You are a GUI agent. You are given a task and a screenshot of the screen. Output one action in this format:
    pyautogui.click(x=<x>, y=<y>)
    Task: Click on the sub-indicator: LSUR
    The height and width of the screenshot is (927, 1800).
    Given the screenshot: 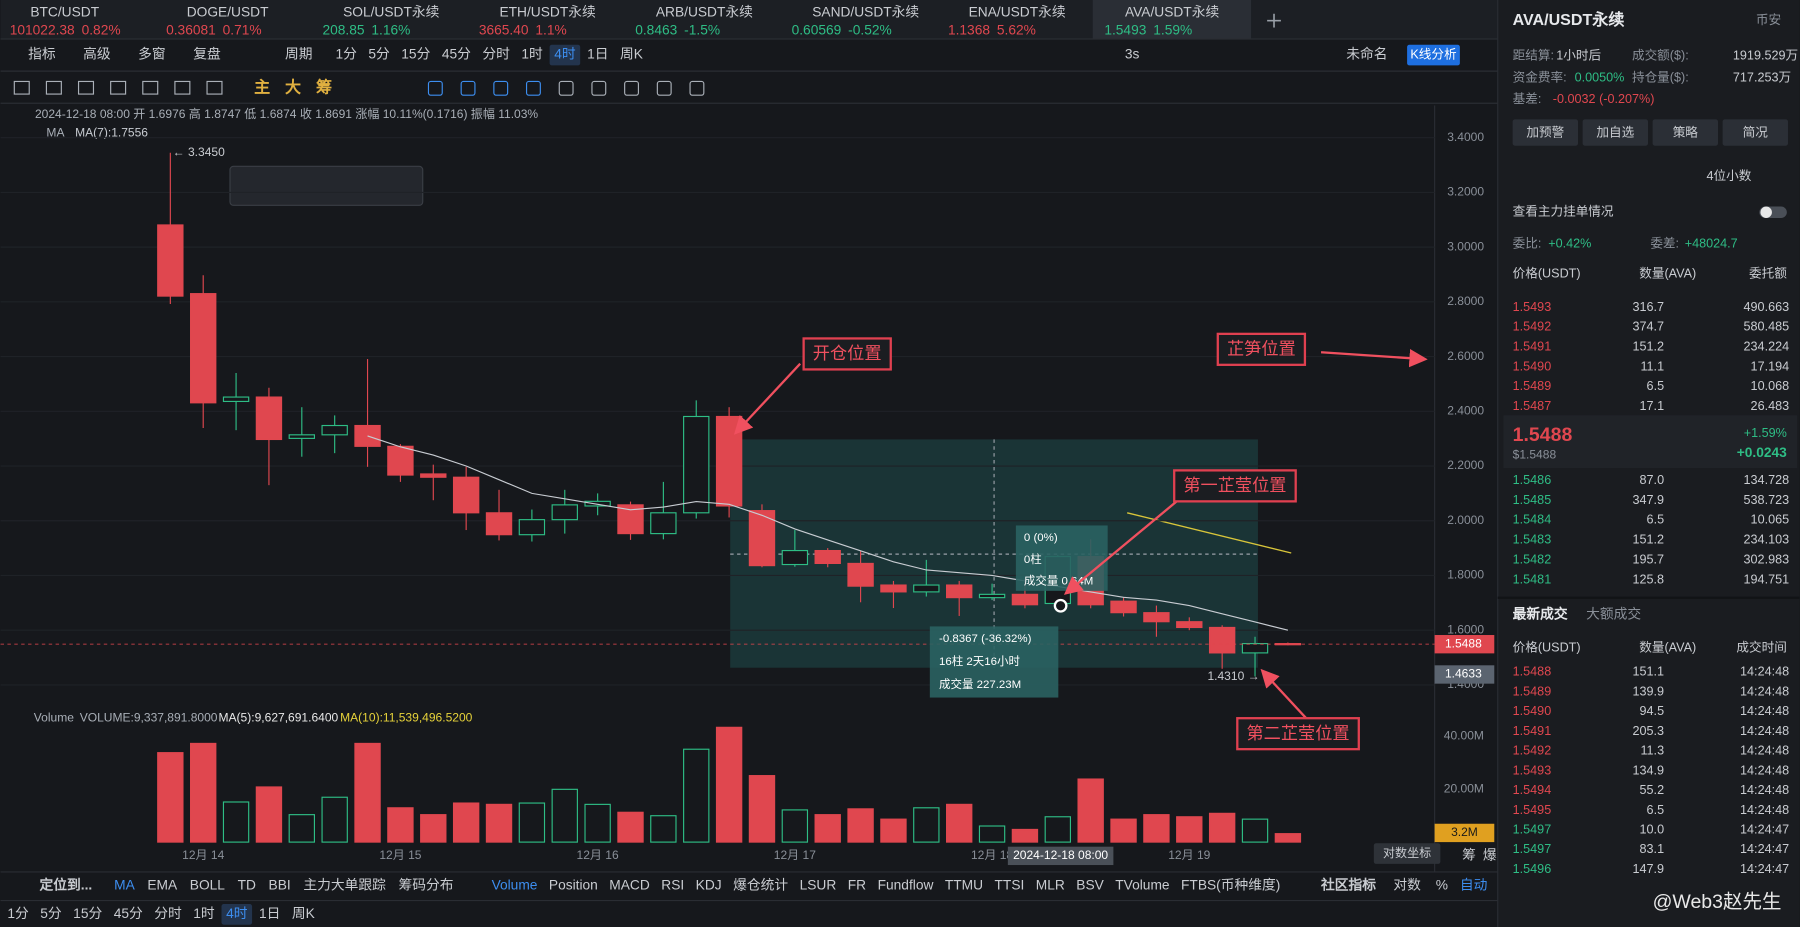 What is the action you would take?
    pyautogui.click(x=818, y=884)
    